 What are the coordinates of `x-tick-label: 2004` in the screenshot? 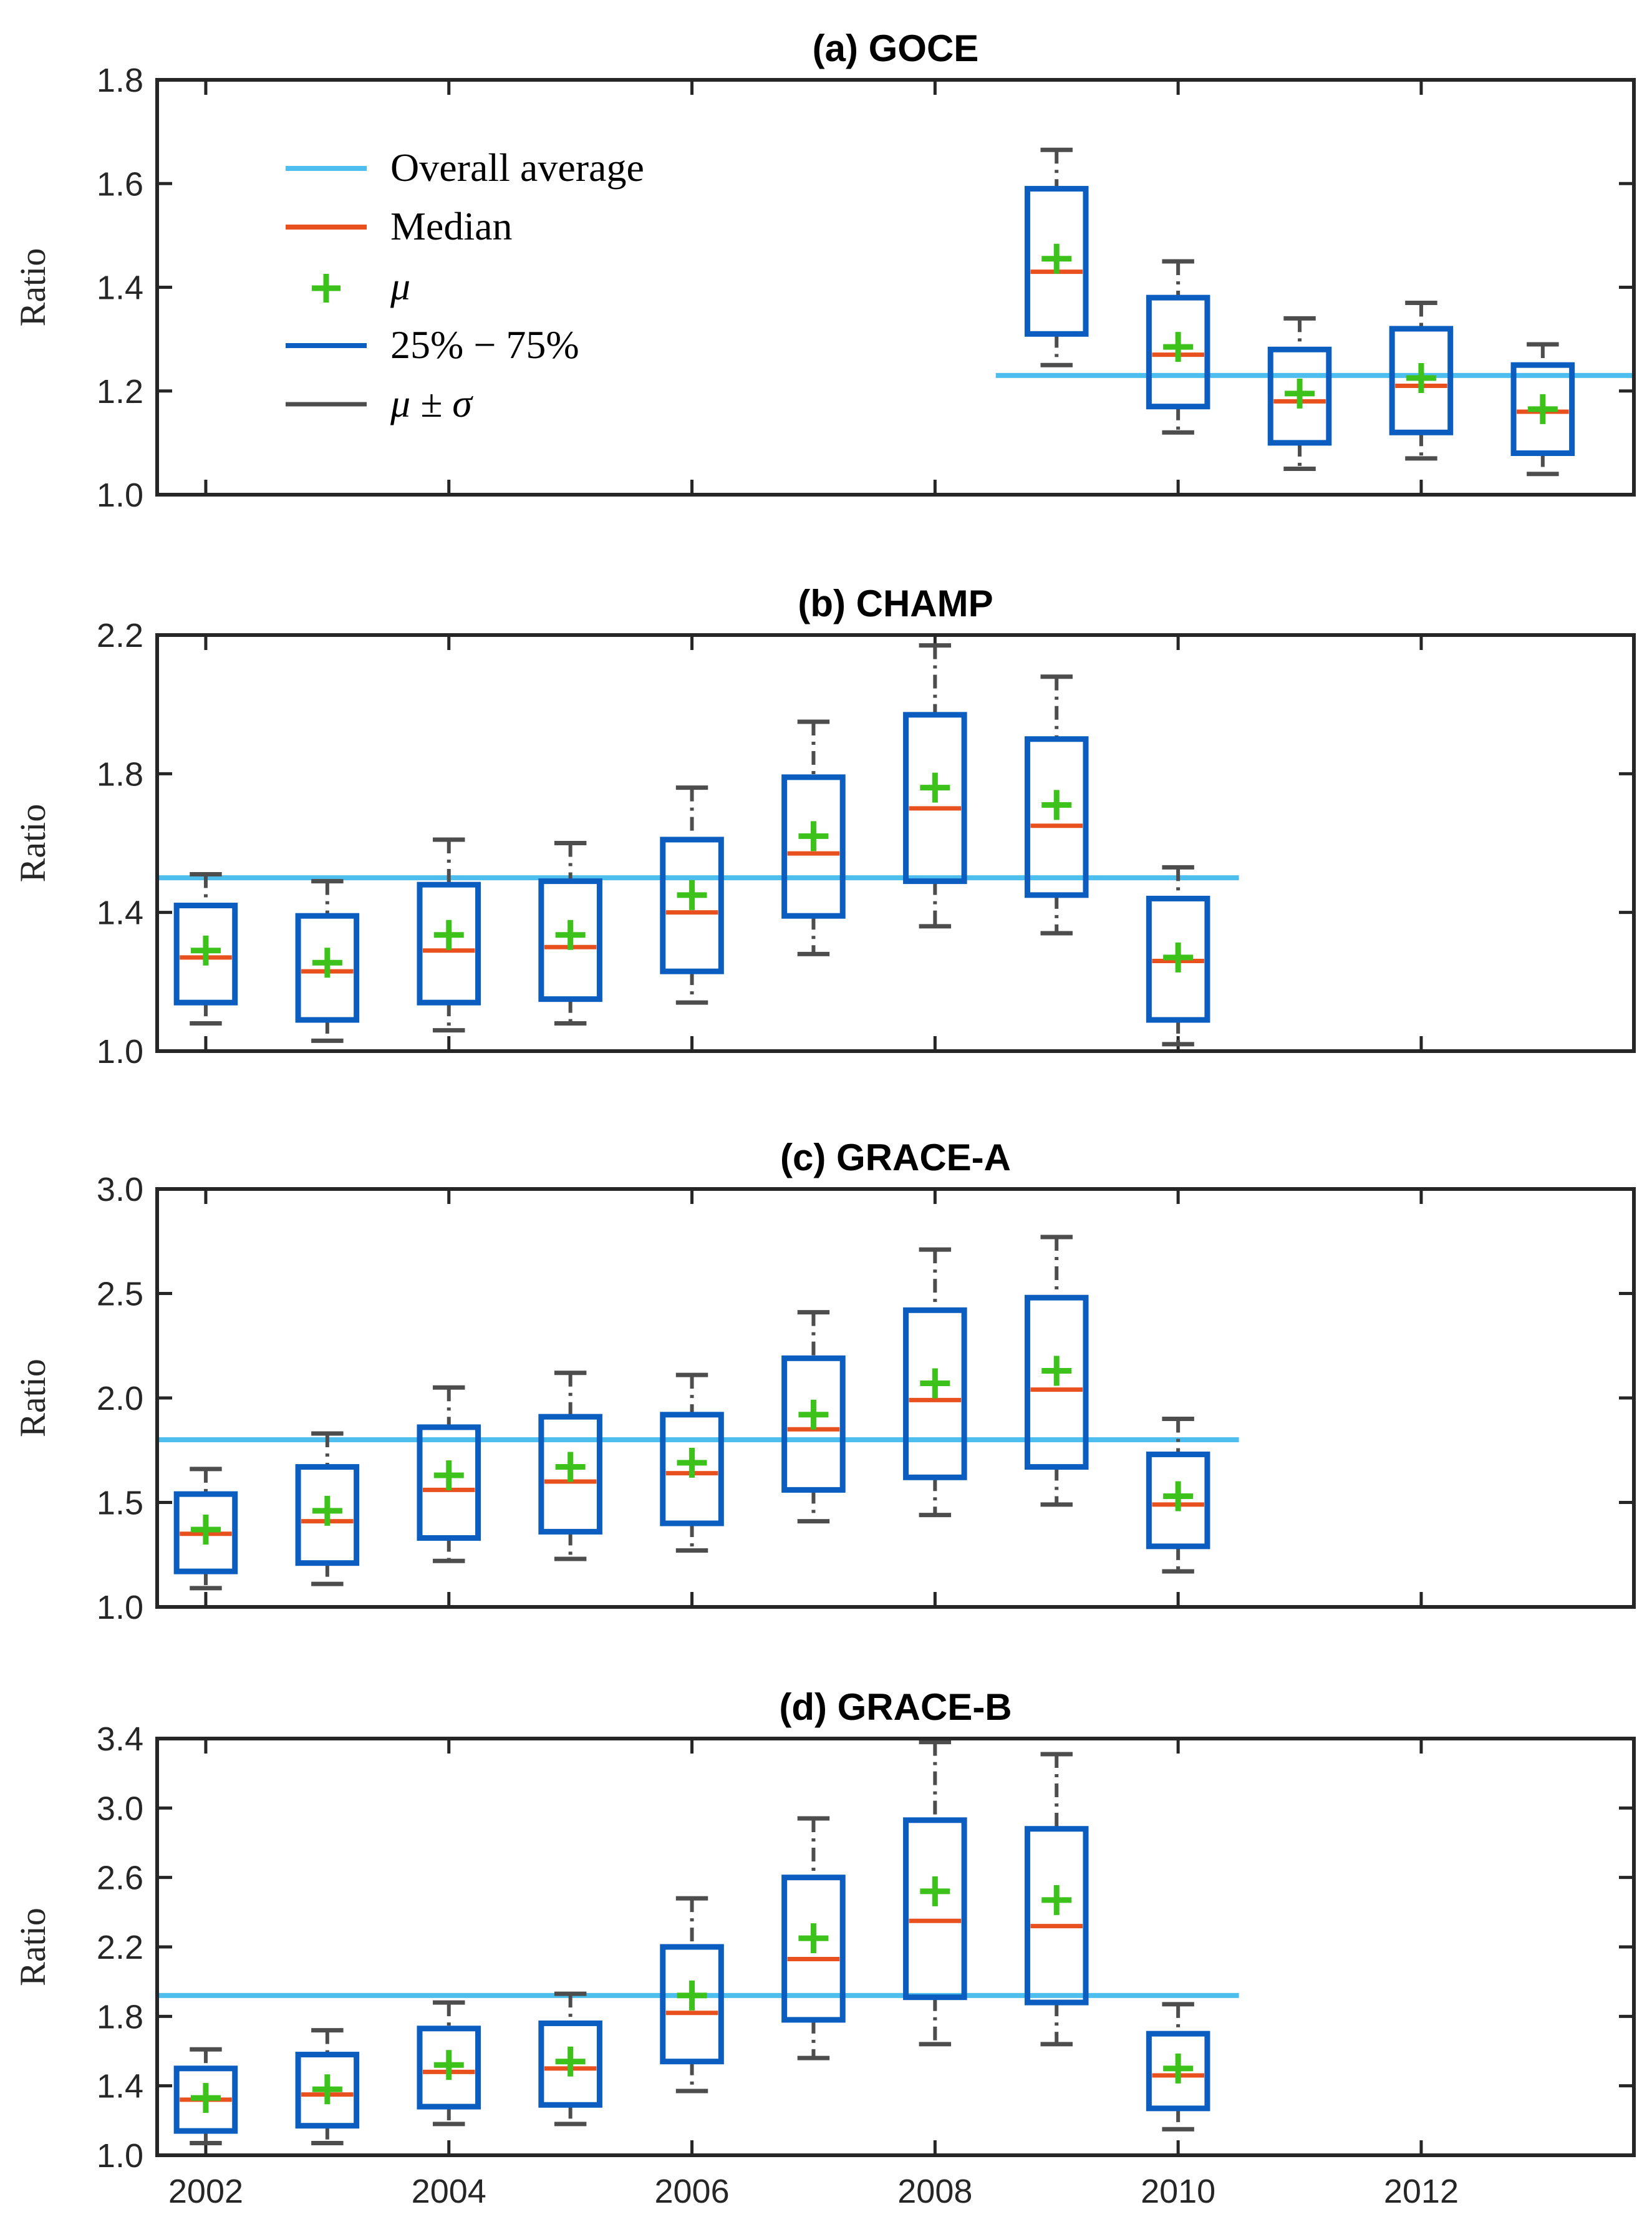 It's located at (449, 2191).